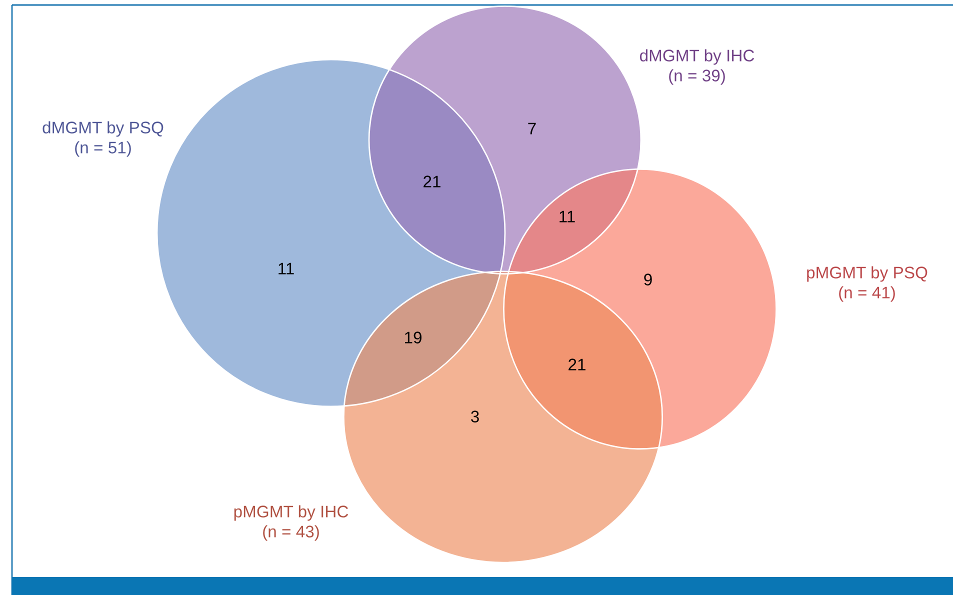 The width and height of the screenshot is (953, 595). I want to click on text: 3, so click(475, 416).